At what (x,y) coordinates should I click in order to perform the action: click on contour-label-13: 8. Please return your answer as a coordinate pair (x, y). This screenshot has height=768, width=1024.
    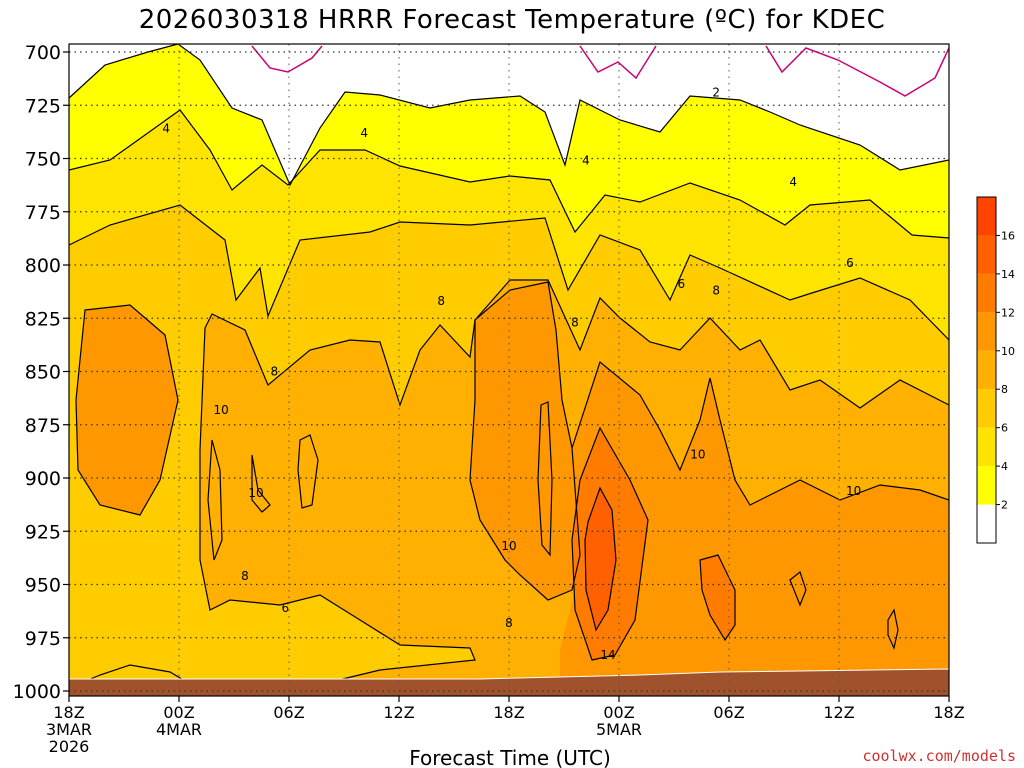
    Looking at the image, I should click on (509, 623).